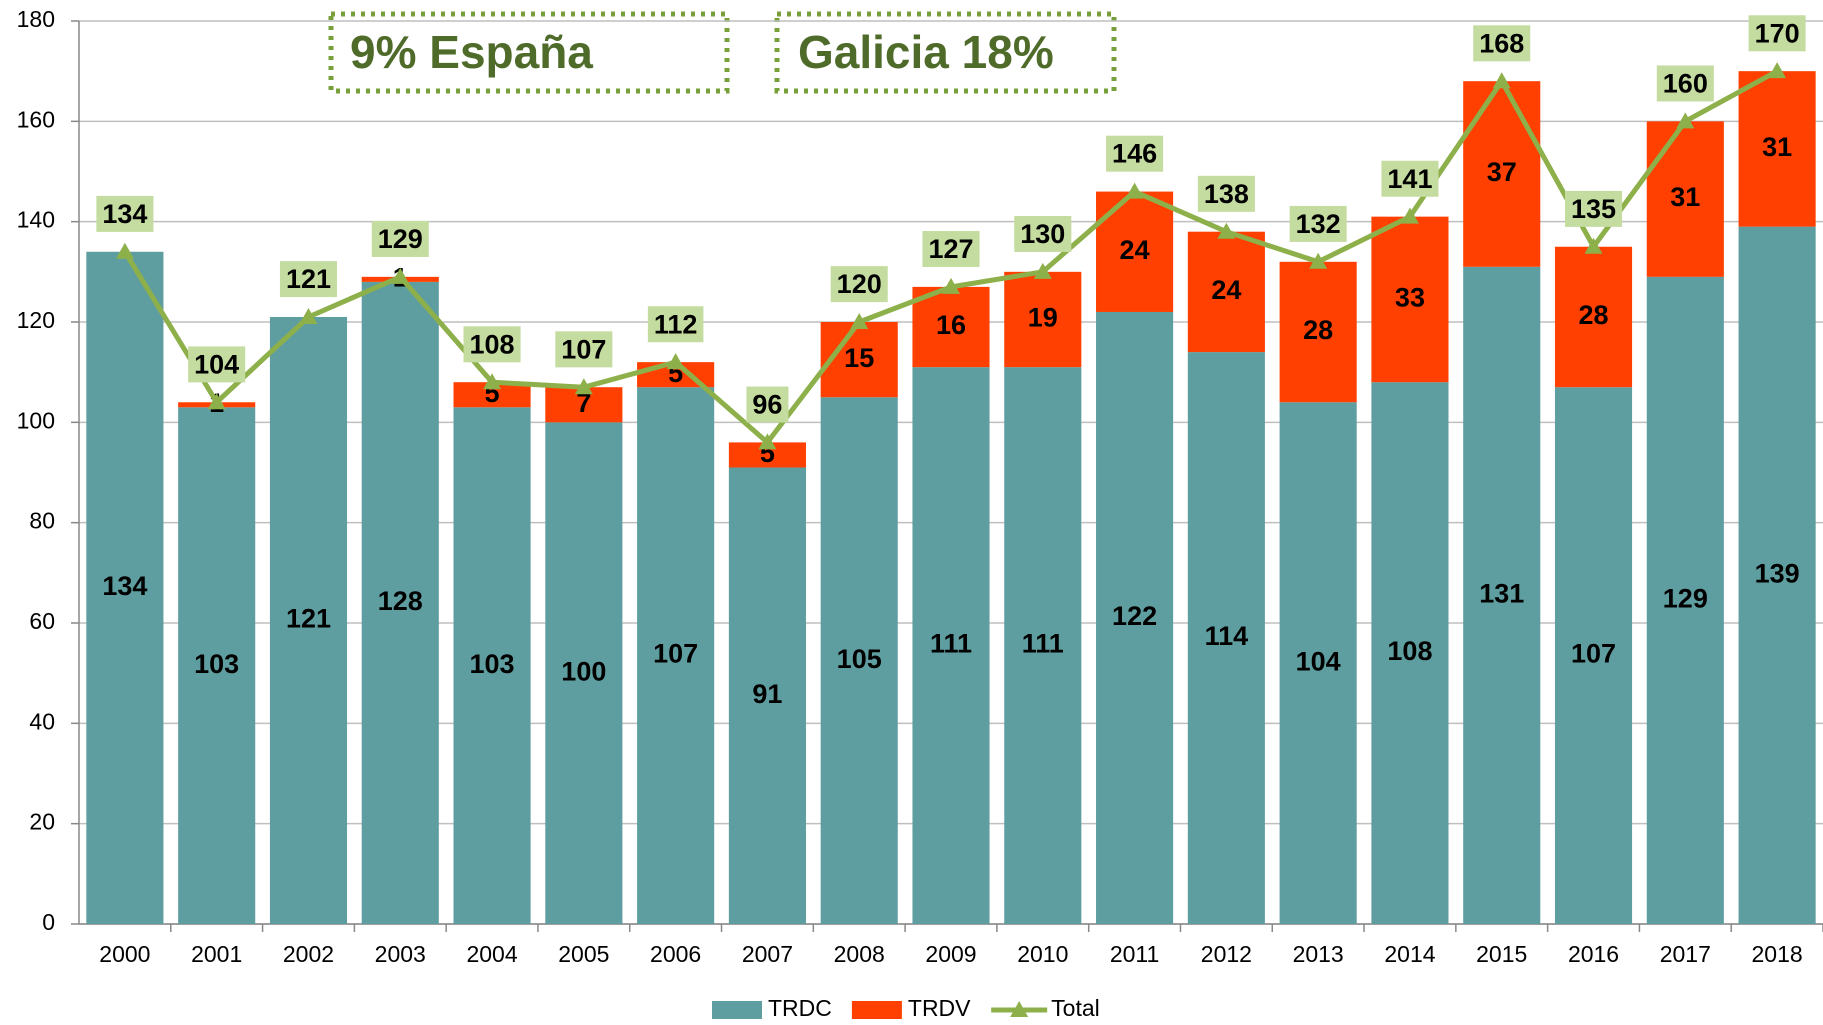 The image size is (1823, 1025). Describe the element at coordinates (42, 721) in the screenshot. I see `y-tick-label: 40` at that location.